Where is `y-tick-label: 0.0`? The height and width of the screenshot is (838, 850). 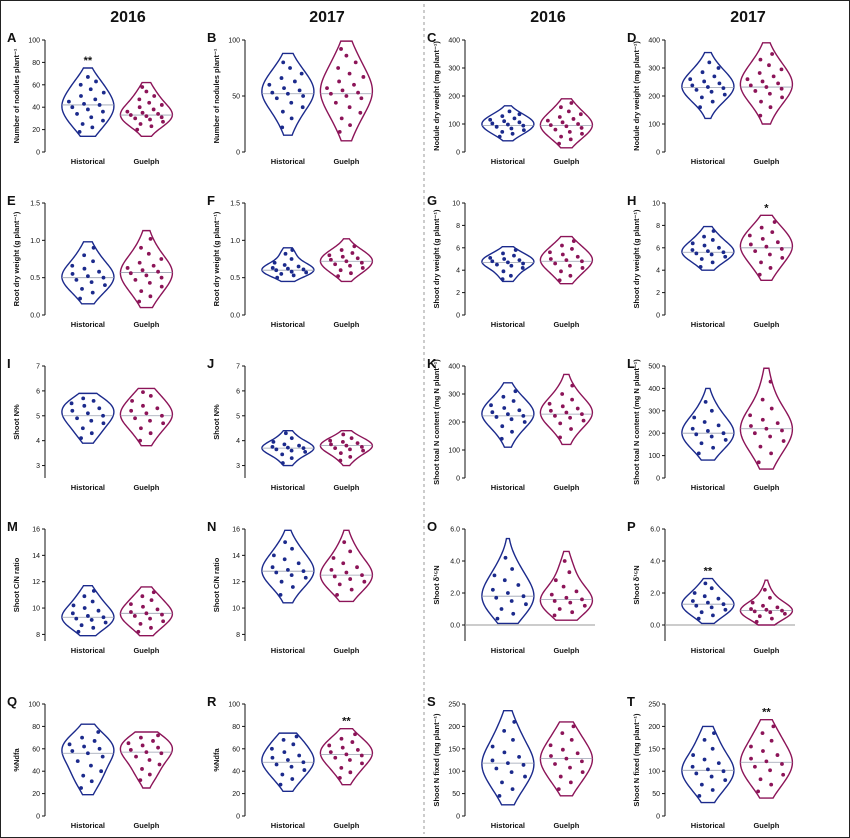
y-tick-label: 0.0 is located at coordinates (455, 626).